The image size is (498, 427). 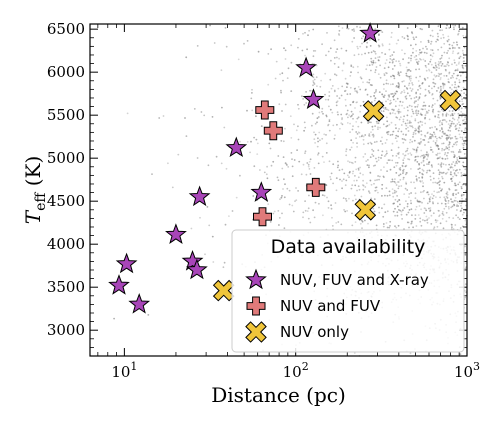 I want to click on legend-entry-label: NUV, FUV and X-ray, so click(x=354, y=280).